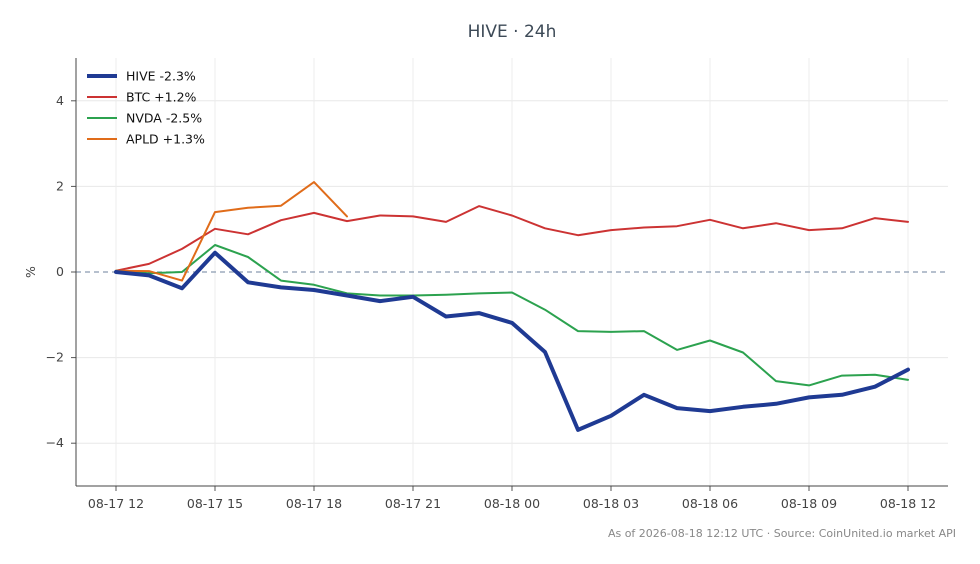  What do you see at coordinates (55, 442) in the screenshot?
I see `y-tick-label: −4` at bounding box center [55, 442].